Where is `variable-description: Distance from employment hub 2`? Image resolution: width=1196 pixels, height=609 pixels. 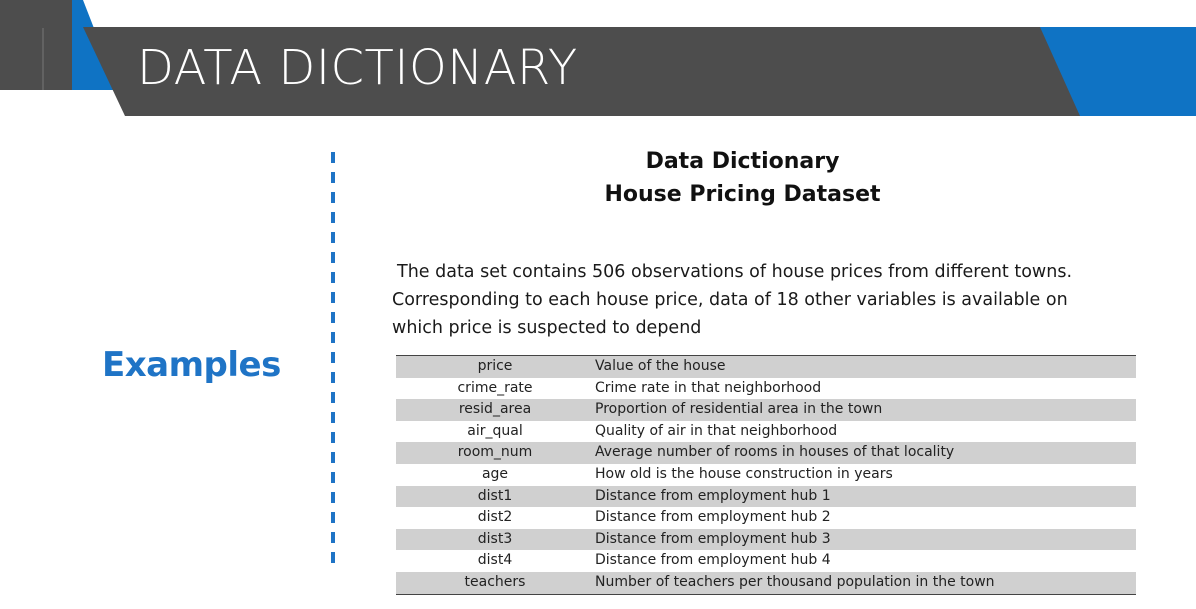
variable-description: Distance from employment hub 2 is located at coordinates (713, 517).